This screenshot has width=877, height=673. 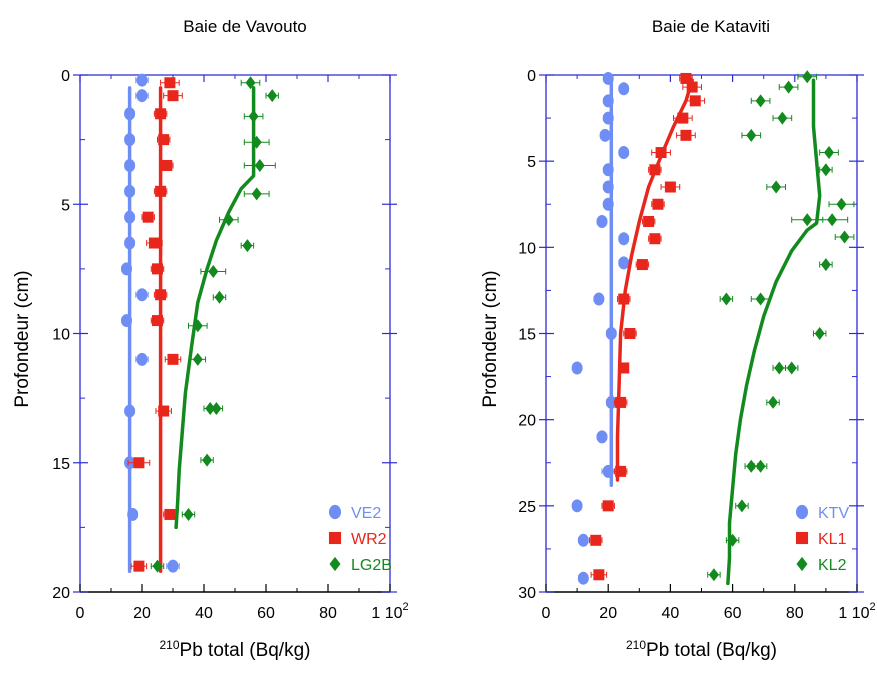 I want to click on y-tick-label: 20, so click(x=527, y=421).